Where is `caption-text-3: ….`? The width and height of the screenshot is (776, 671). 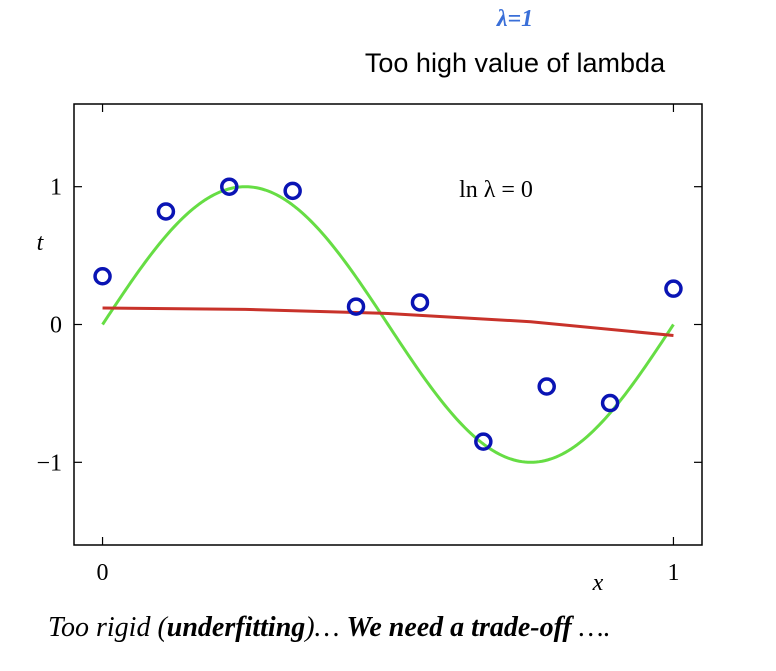 caption-text-3: …. is located at coordinates (591, 627).